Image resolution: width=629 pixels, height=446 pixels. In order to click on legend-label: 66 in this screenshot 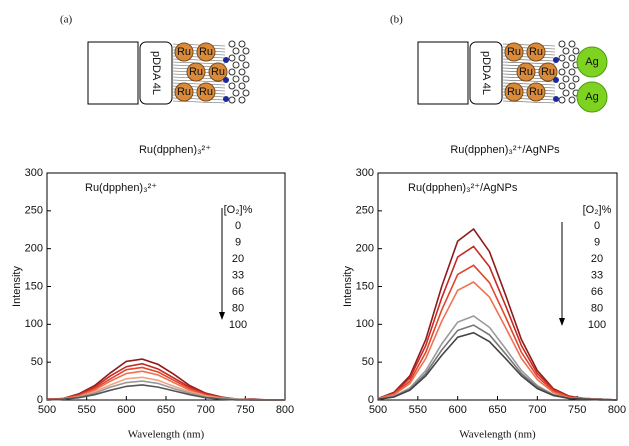, I will do `click(597, 292)`.